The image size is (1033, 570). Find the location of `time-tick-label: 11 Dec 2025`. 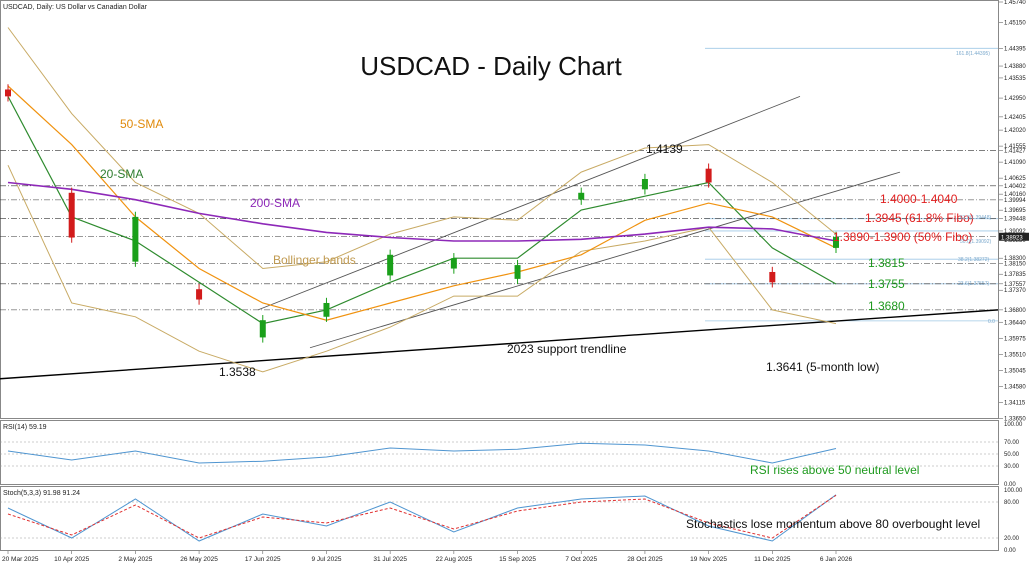

time-tick-label: 11 Dec 2025 is located at coordinates (772, 559).